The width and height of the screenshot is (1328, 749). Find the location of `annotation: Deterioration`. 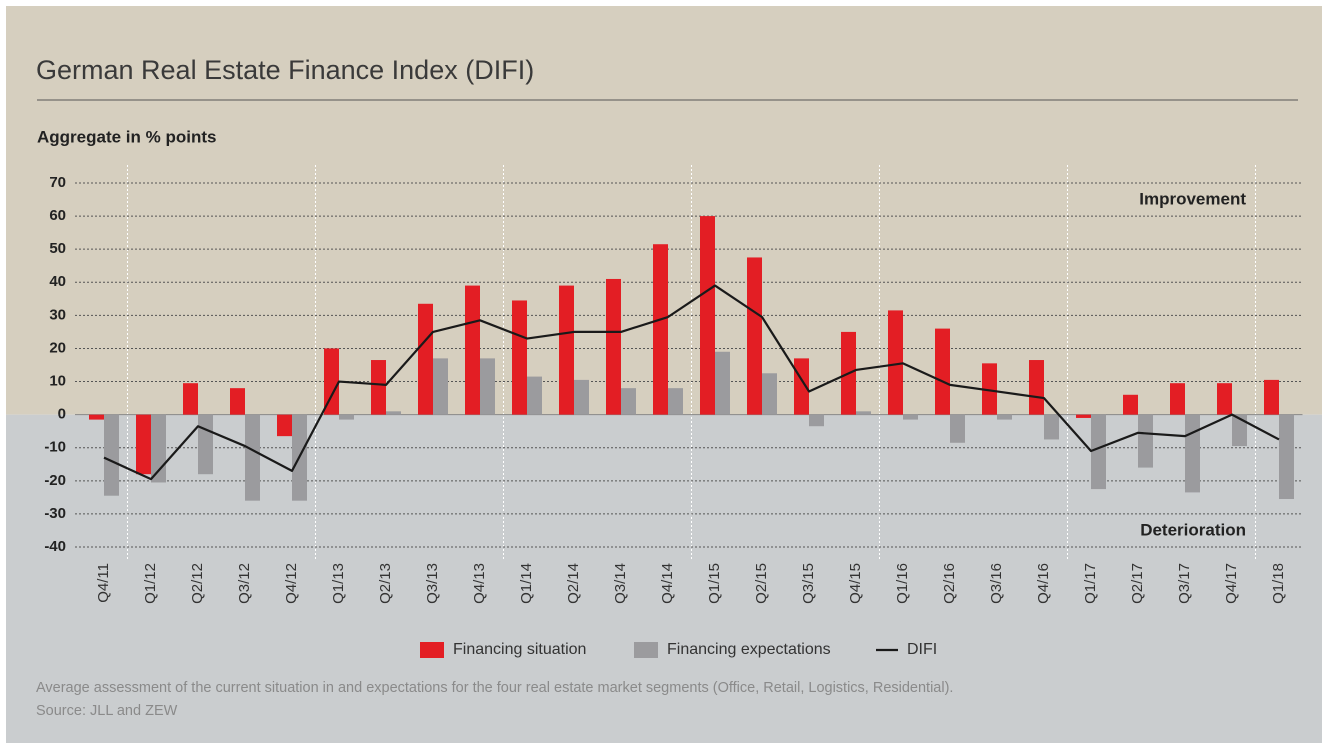

annotation: Deterioration is located at coordinates (1193, 529).